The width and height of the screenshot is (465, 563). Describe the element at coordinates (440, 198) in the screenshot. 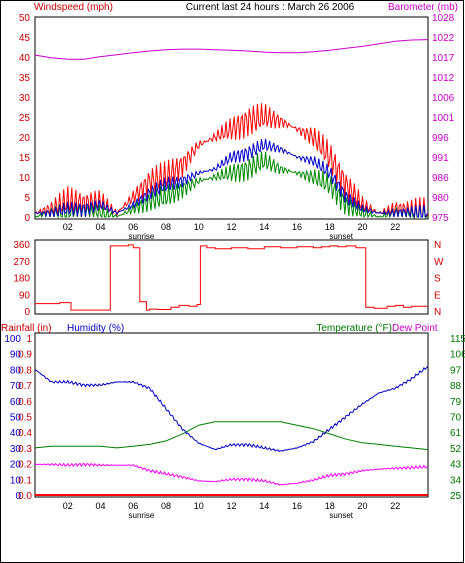

I see `baro-tick-label: 980` at that location.